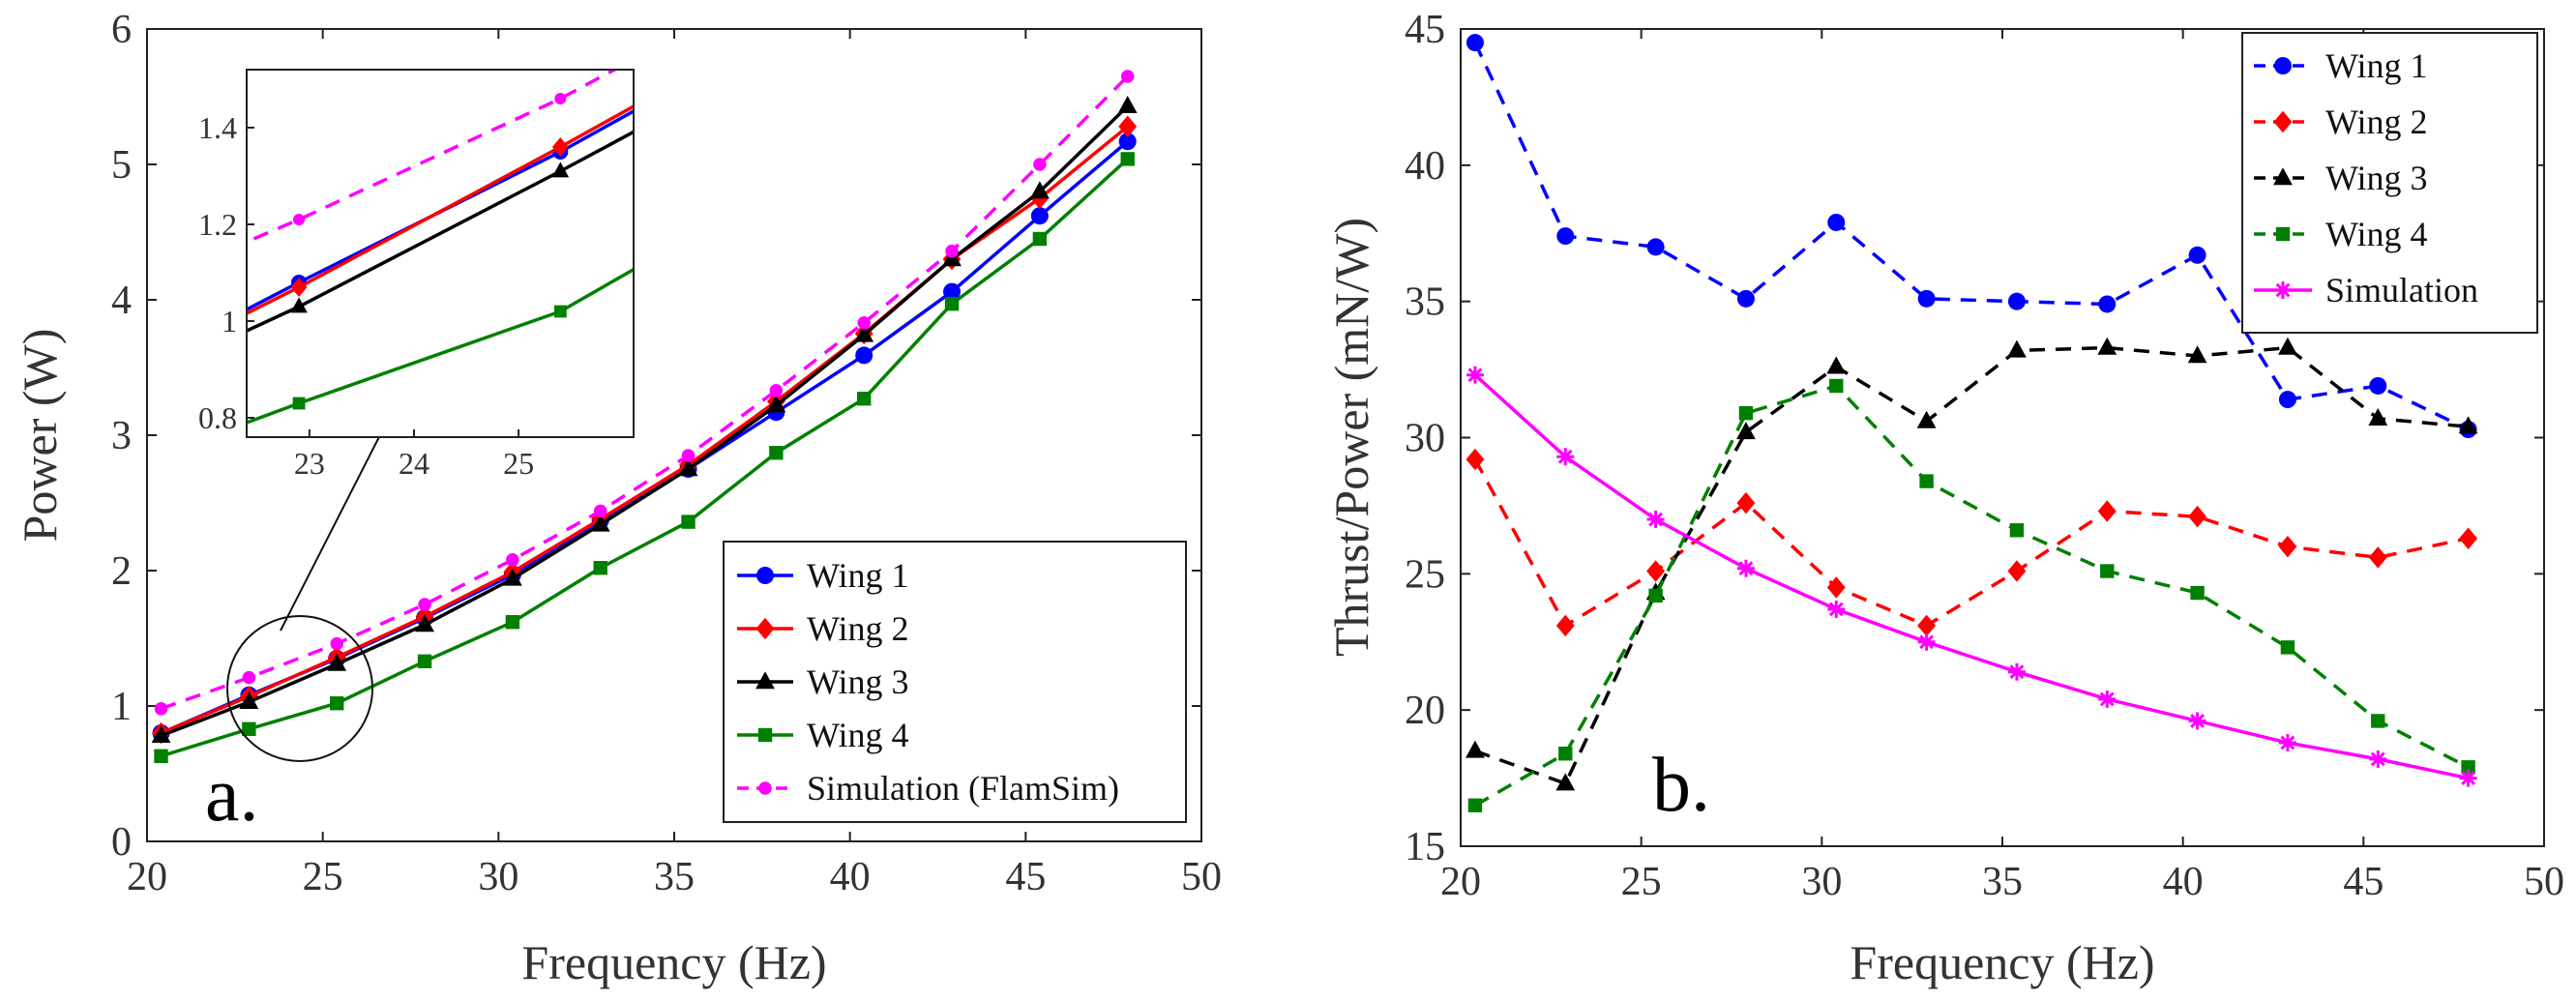 This screenshot has width=2576, height=1000. I want to click on inset-xtick-label: 25, so click(518, 464).